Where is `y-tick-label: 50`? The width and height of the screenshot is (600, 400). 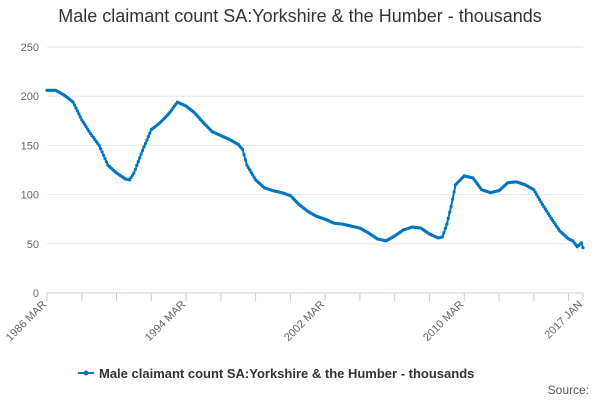 y-tick-label: 50 is located at coordinates (33, 245).